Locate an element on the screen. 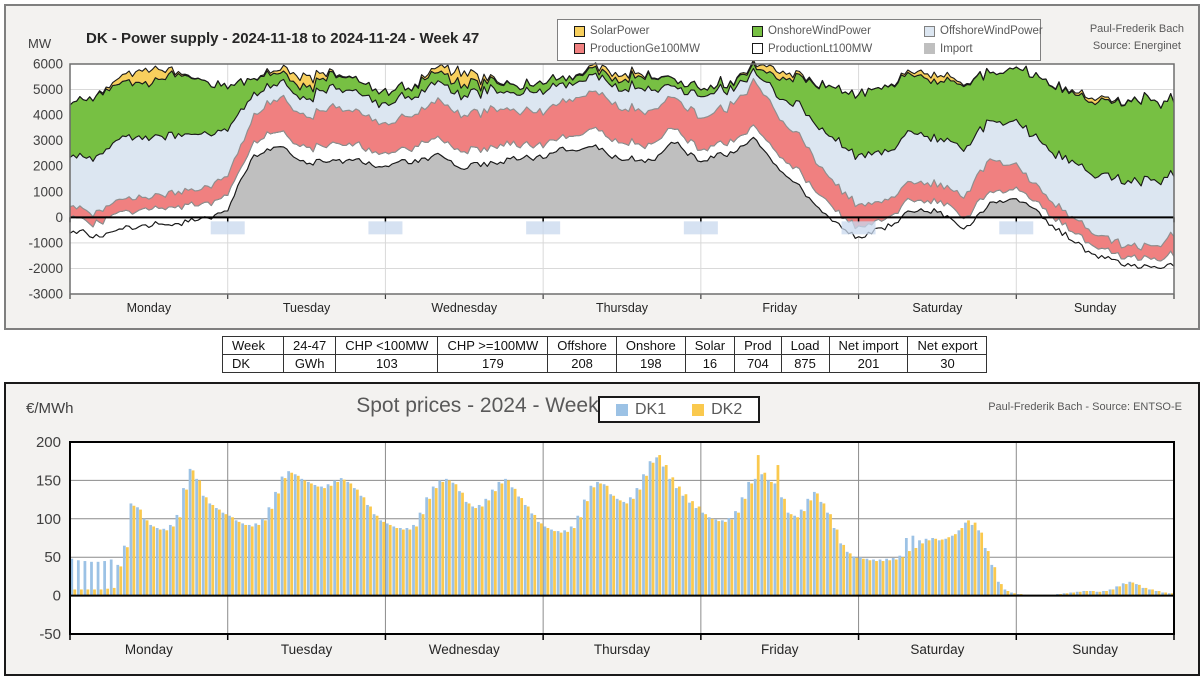 The height and width of the screenshot is (680, 1204). table-cell: Prod is located at coordinates (758, 345).